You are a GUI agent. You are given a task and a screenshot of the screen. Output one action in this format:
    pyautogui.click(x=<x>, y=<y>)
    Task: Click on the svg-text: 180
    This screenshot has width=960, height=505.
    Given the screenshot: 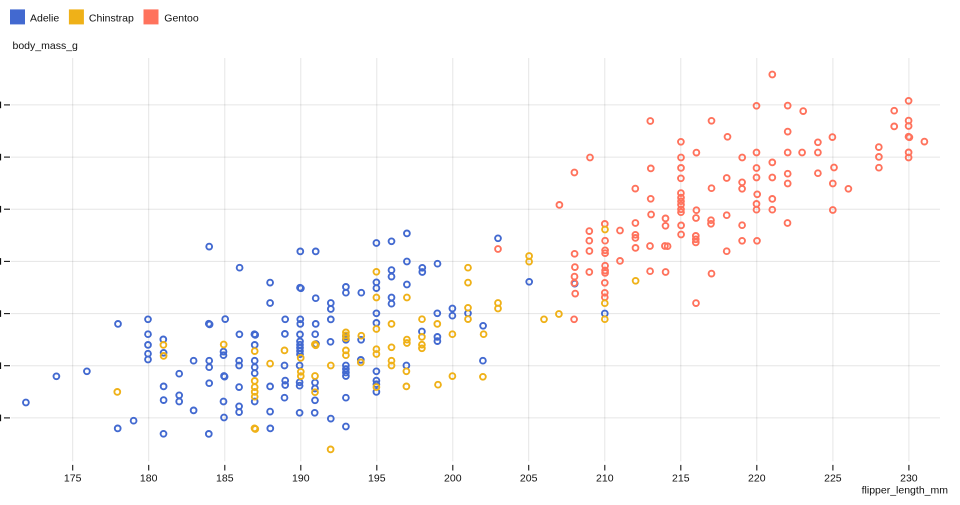 What is the action you would take?
    pyautogui.click(x=149, y=479)
    